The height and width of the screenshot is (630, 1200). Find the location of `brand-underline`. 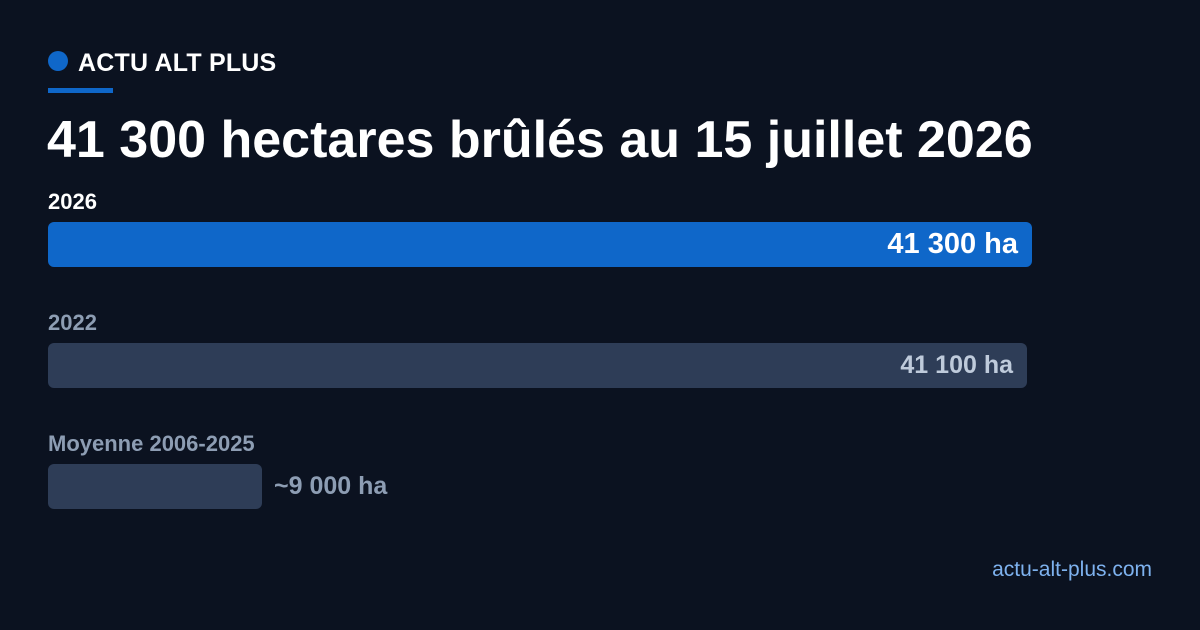

brand-underline is located at coordinates (80, 90).